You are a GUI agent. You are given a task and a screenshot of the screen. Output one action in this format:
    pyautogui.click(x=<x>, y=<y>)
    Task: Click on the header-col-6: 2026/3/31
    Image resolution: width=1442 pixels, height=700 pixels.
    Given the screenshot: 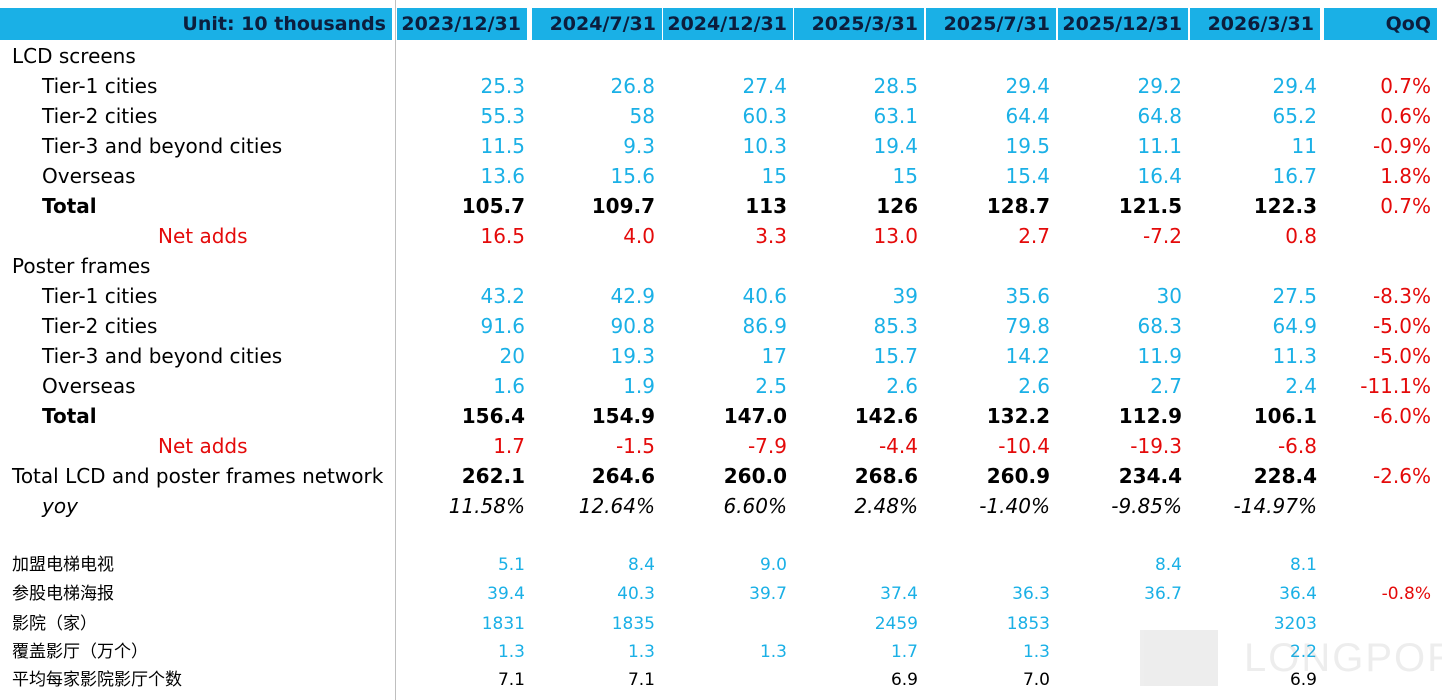 What is the action you would take?
    pyautogui.click(x=1255, y=24)
    